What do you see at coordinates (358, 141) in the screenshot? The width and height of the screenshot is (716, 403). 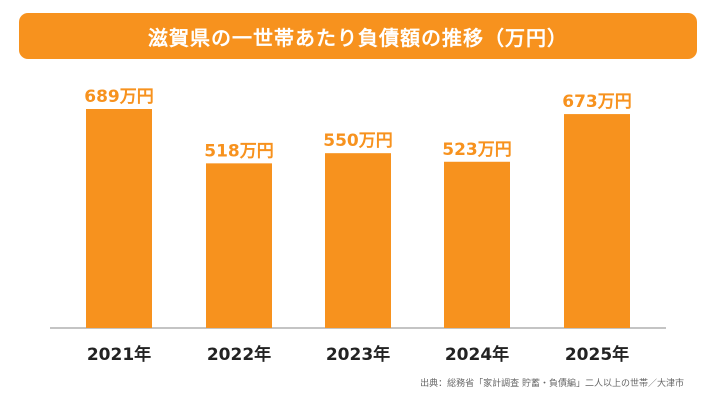 I see `data-label: 550万円` at bounding box center [358, 141].